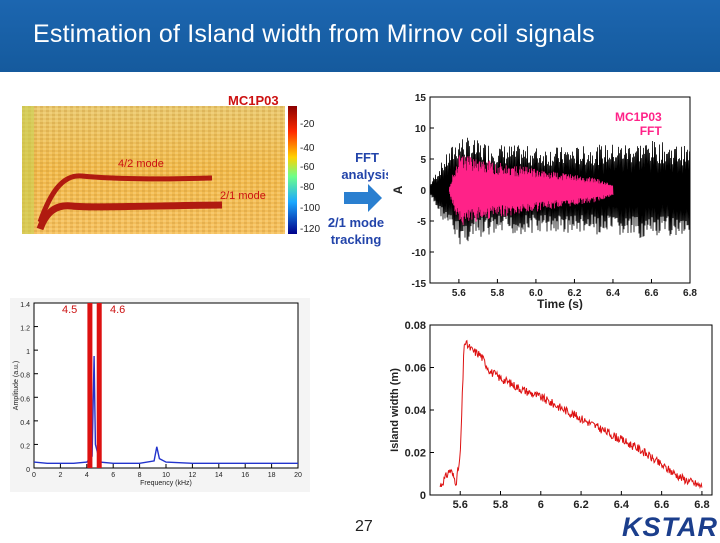 This screenshot has width=720, height=543. What do you see at coordinates (140, 475) in the screenshot?
I see `x-tick-label: 8` at bounding box center [140, 475].